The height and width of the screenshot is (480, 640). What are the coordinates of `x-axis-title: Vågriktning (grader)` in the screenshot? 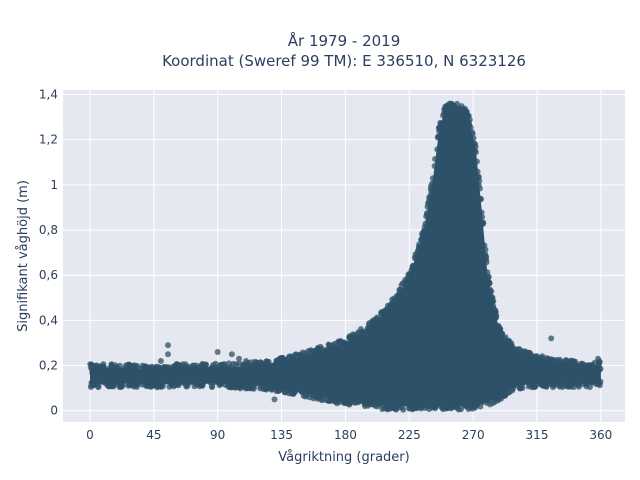 It's located at (343, 457).